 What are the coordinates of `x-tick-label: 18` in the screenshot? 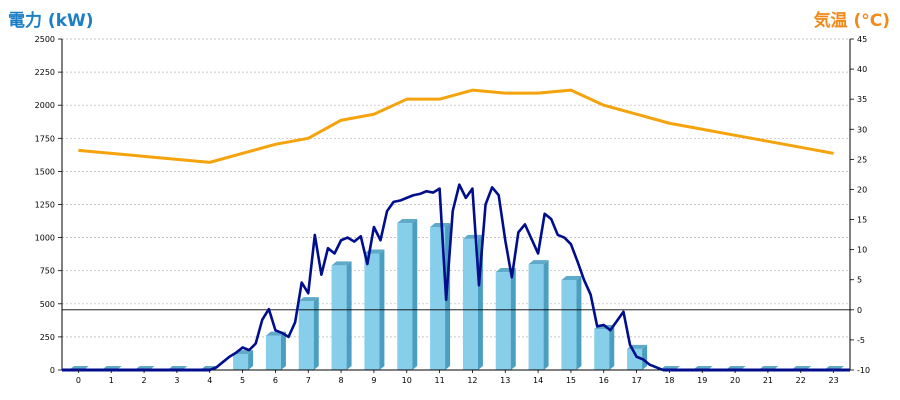 It's located at (669, 380).